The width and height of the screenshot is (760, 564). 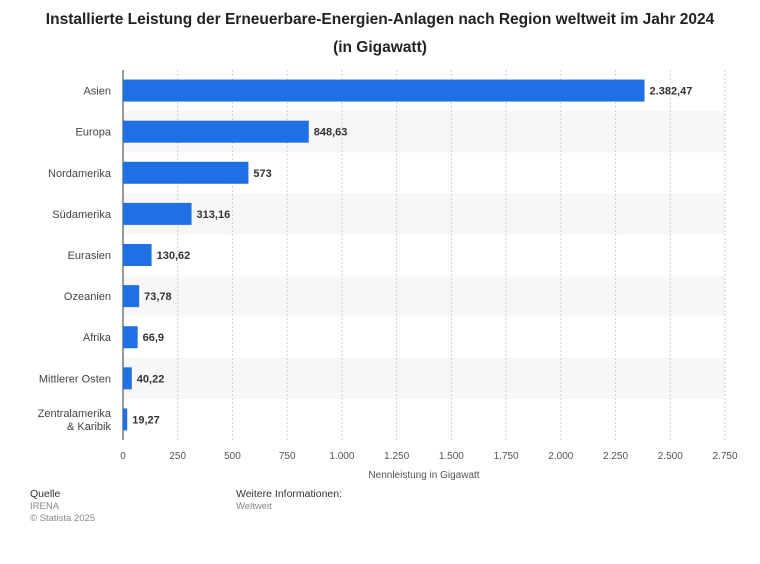 What do you see at coordinates (232, 456) in the screenshot?
I see `x-tick-label: 500` at bounding box center [232, 456].